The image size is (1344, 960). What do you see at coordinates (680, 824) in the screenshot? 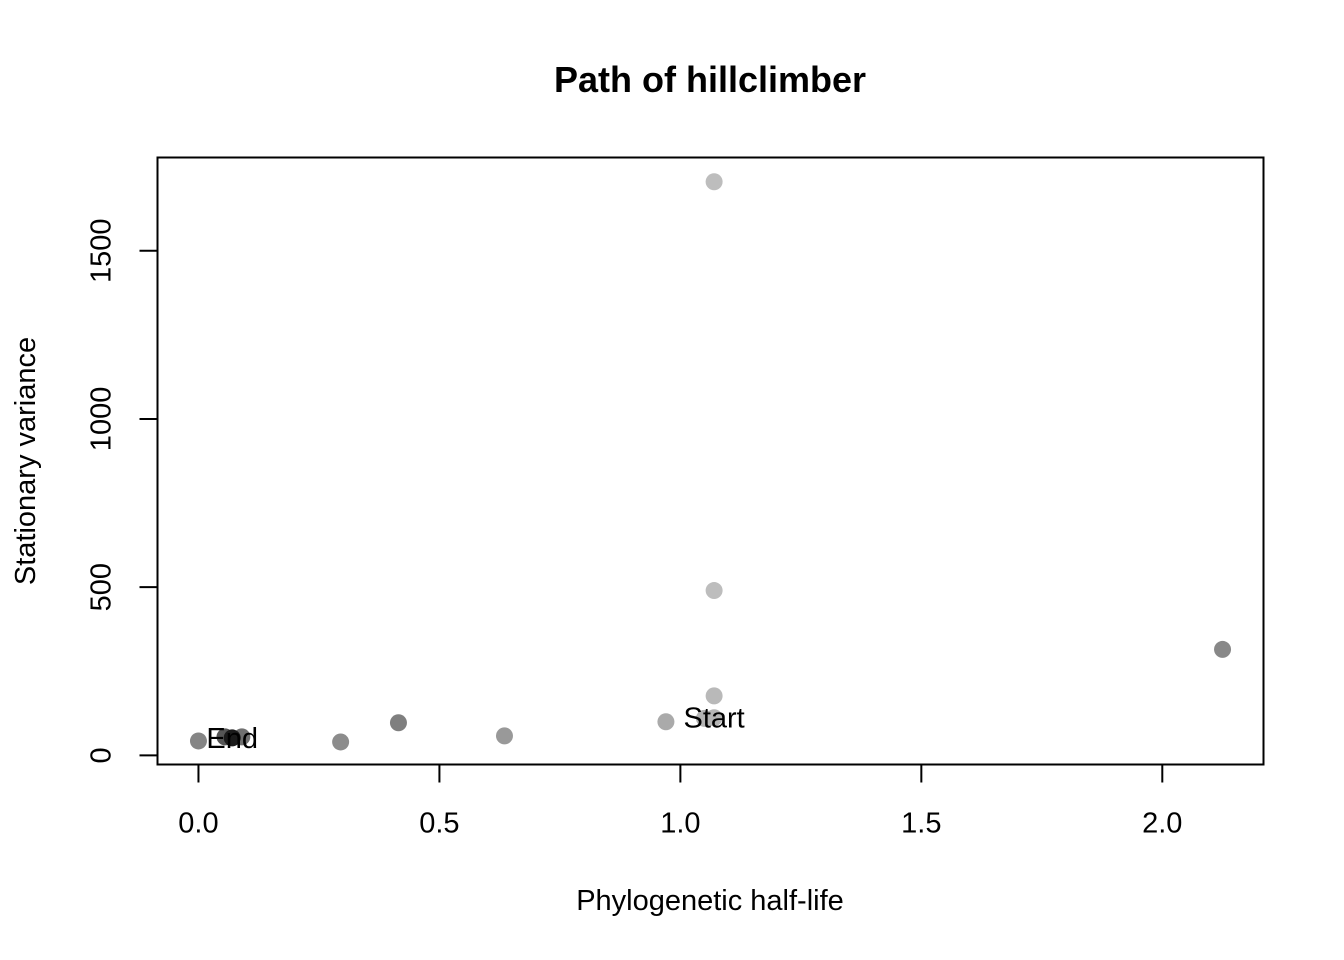
I see `x-tick-label: 1.0` at bounding box center [680, 824].